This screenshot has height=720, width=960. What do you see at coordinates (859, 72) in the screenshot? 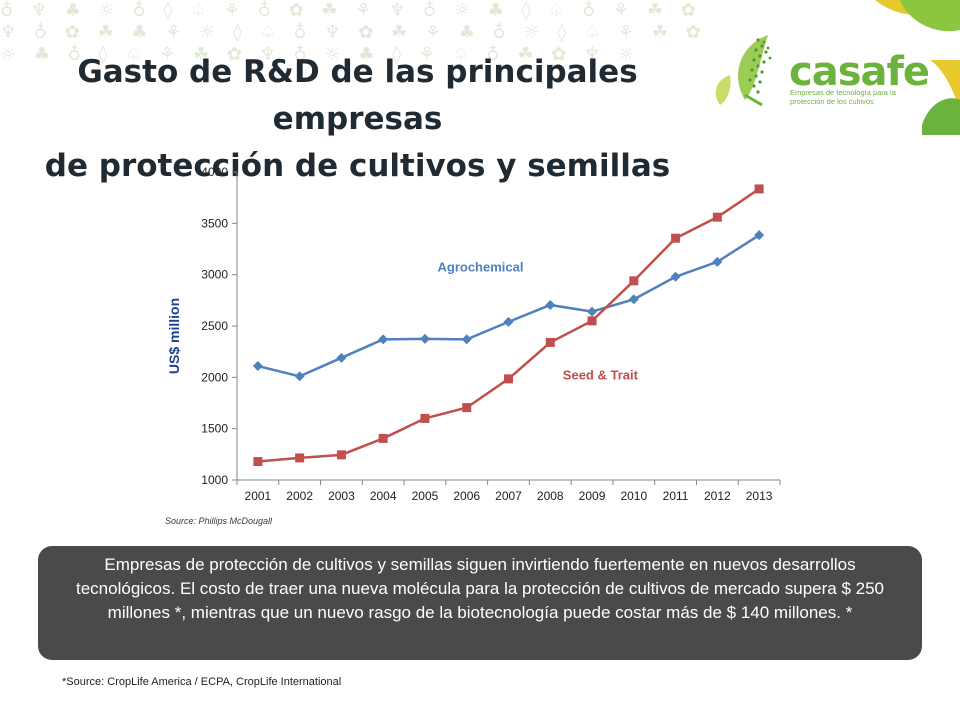
I see `logo-wordmark: casafe` at bounding box center [859, 72].